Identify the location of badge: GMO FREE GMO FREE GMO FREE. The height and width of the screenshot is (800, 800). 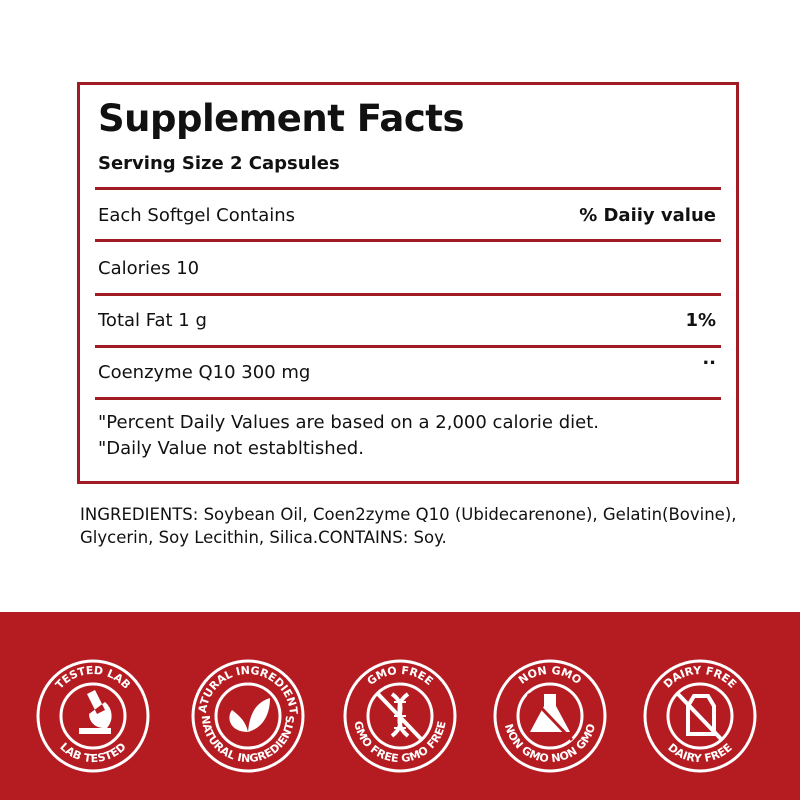
(400, 716).